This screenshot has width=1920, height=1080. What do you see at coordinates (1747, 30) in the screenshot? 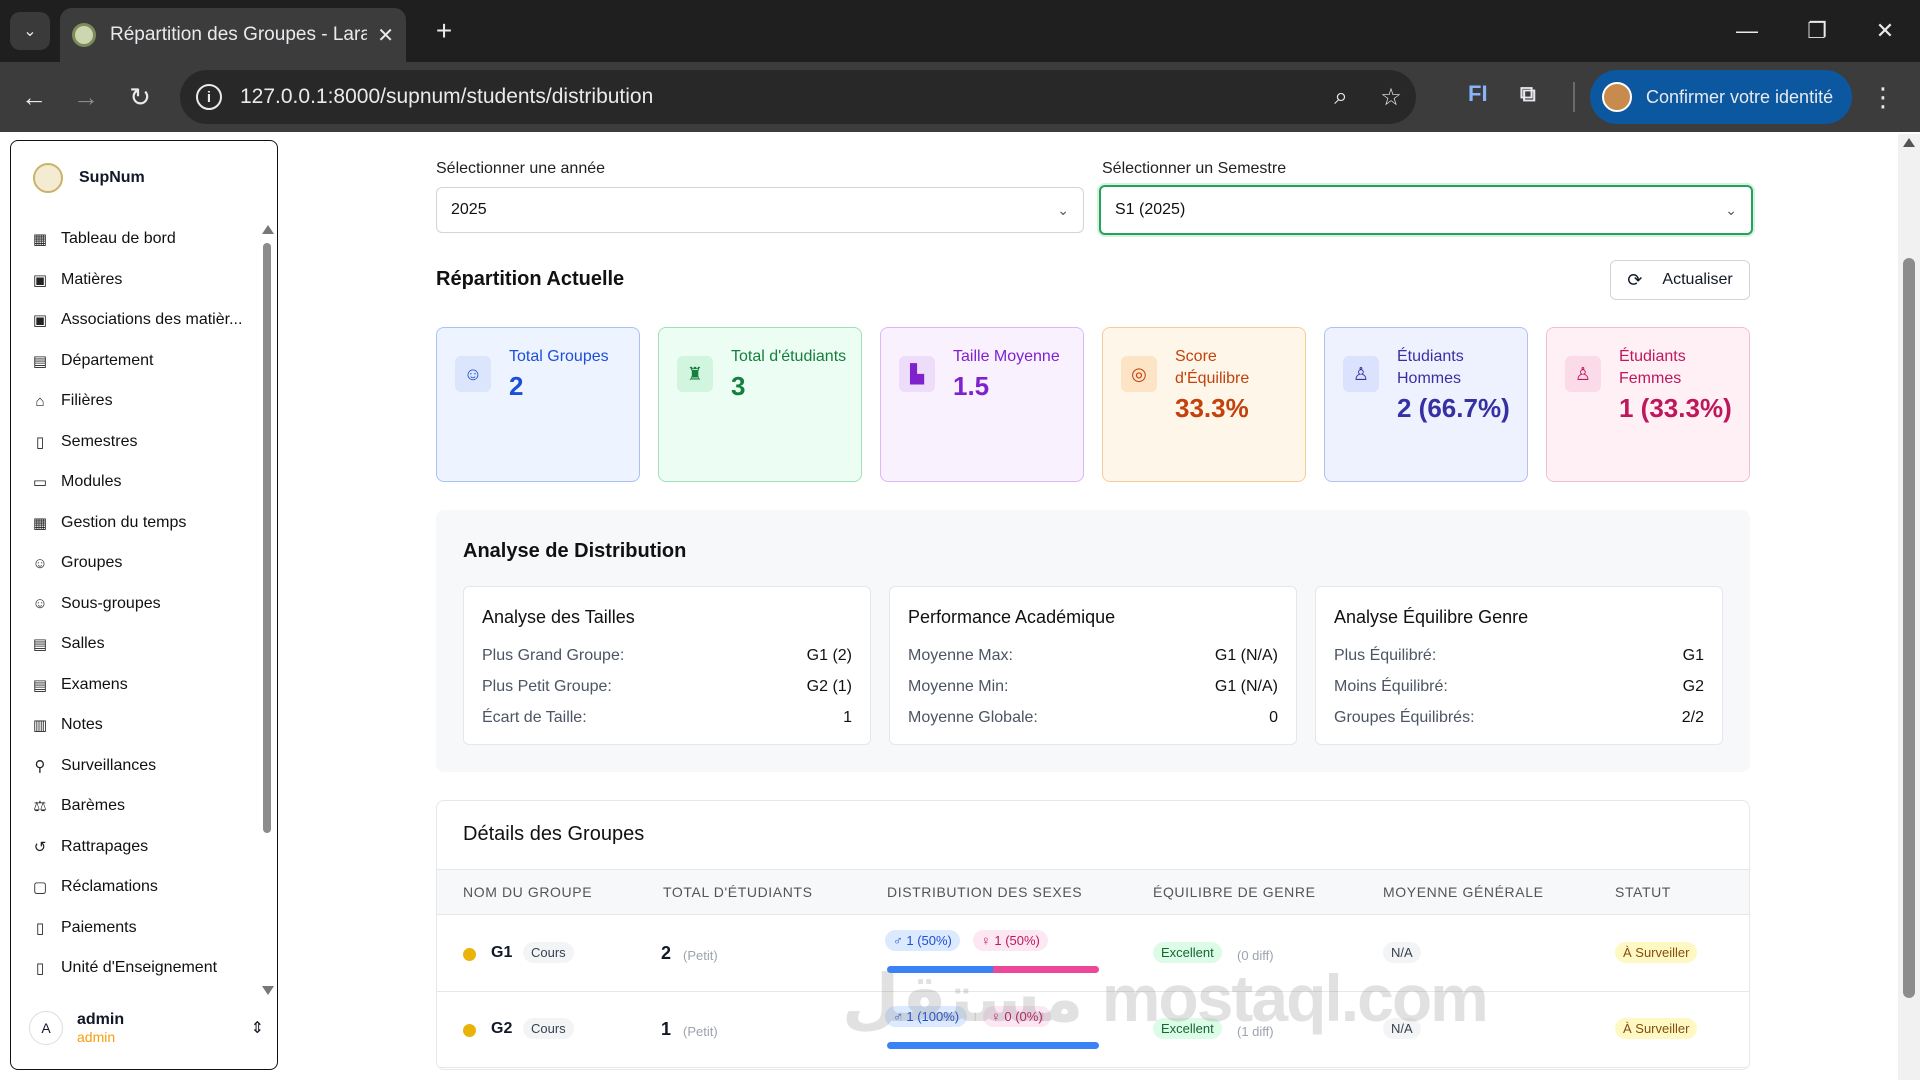
I see `minimize-icon: —` at bounding box center [1747, 30].